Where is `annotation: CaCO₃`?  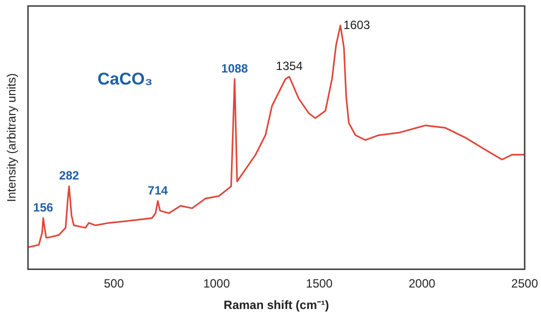 annotation: CaCO₃ is located at coordinates (125, 78).